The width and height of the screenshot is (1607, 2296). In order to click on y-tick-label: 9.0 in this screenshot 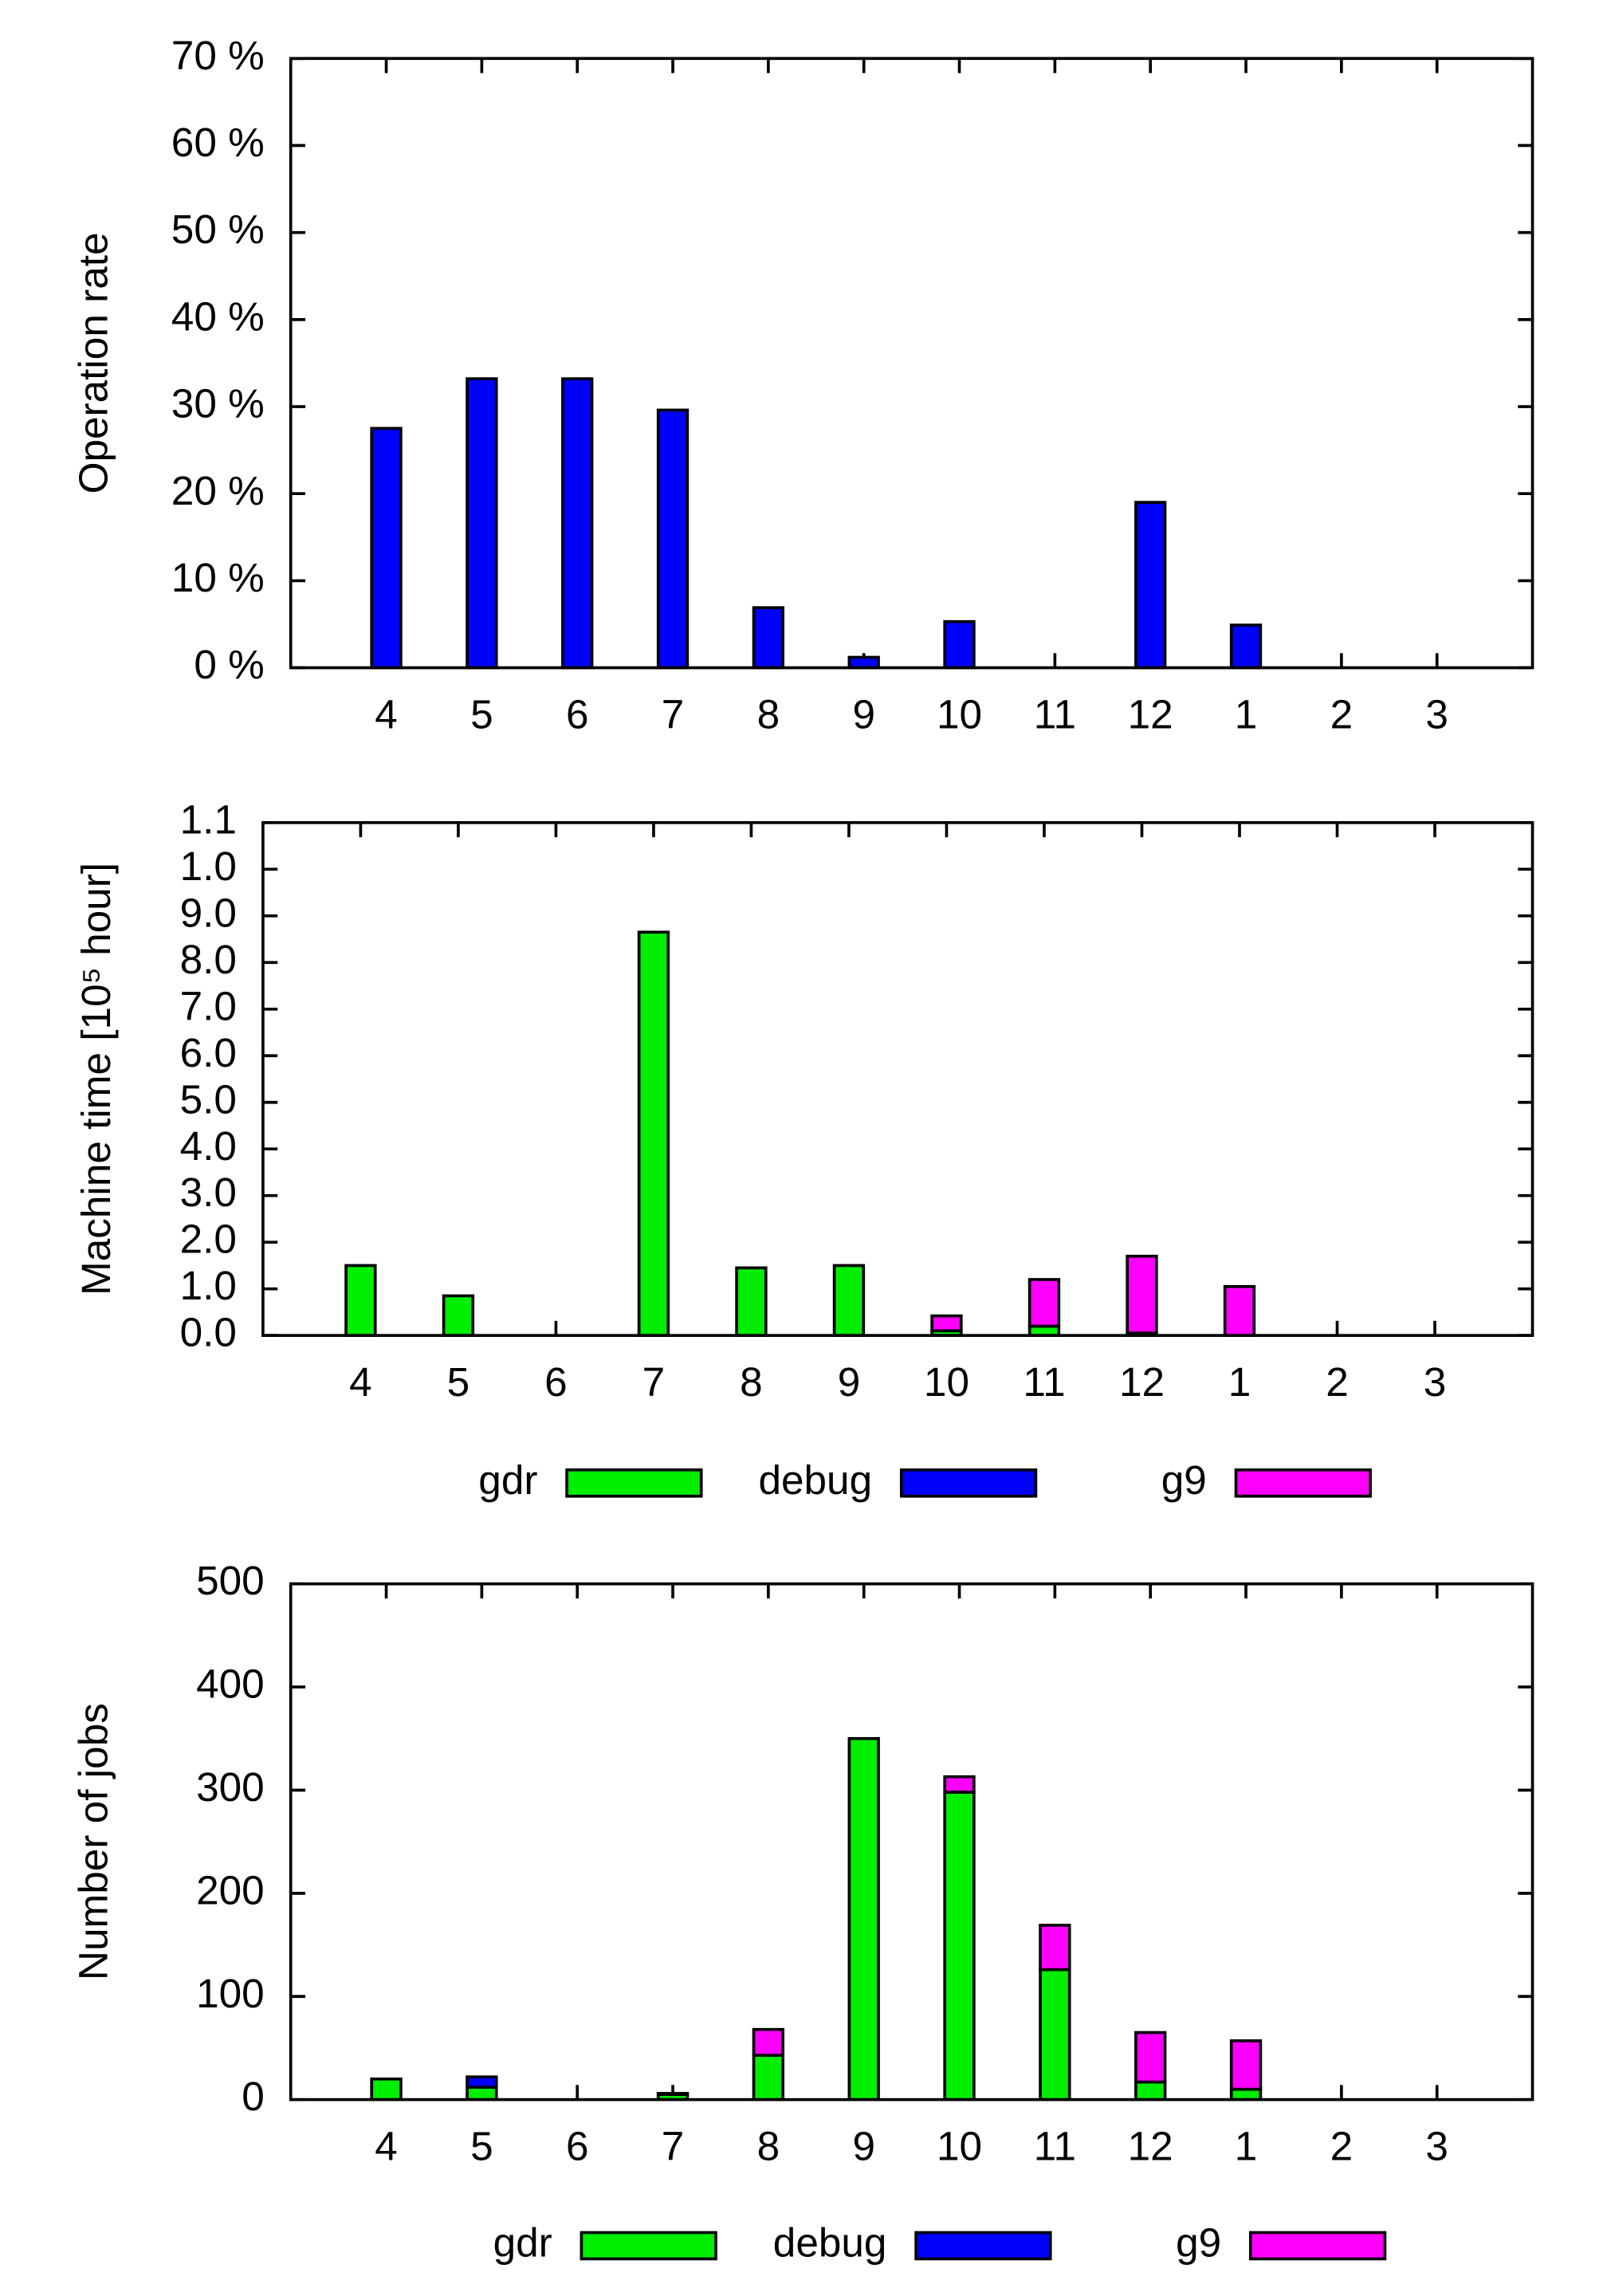, I will do `click(209, 912)`.